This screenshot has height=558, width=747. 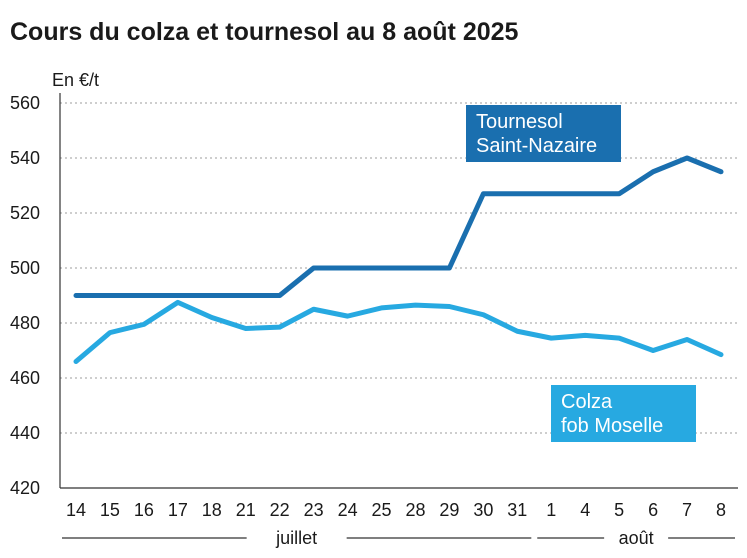 What do you see at coordinates (25, 103) in the screenshot?
I see `y-tick-label-560: 560` at bounding box center [25, 103].